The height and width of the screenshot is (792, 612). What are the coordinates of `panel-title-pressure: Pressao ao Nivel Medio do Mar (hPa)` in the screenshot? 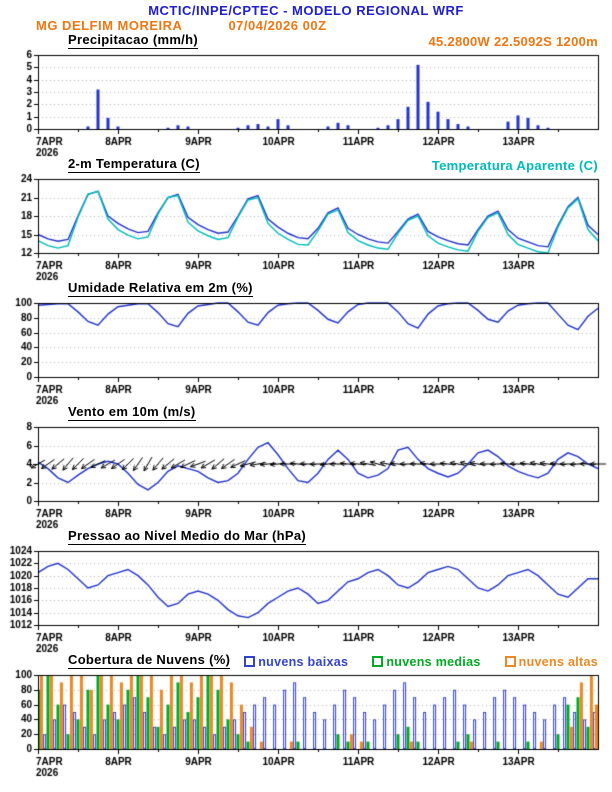 It's located at (187, 536).